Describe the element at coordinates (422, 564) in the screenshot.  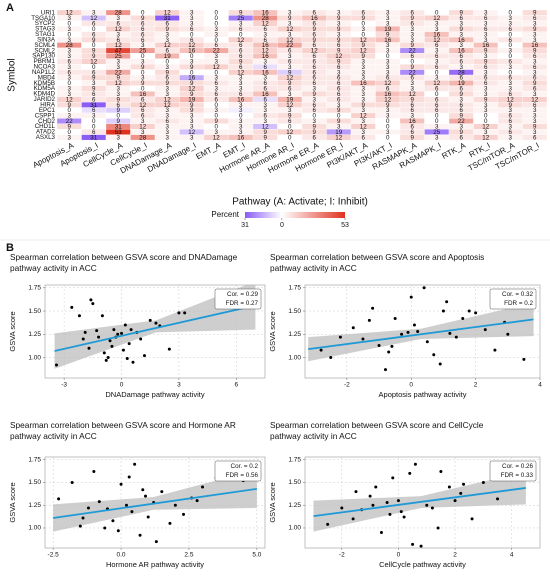
I see `x-axis-title: CellCycle pathway activity` at that location.